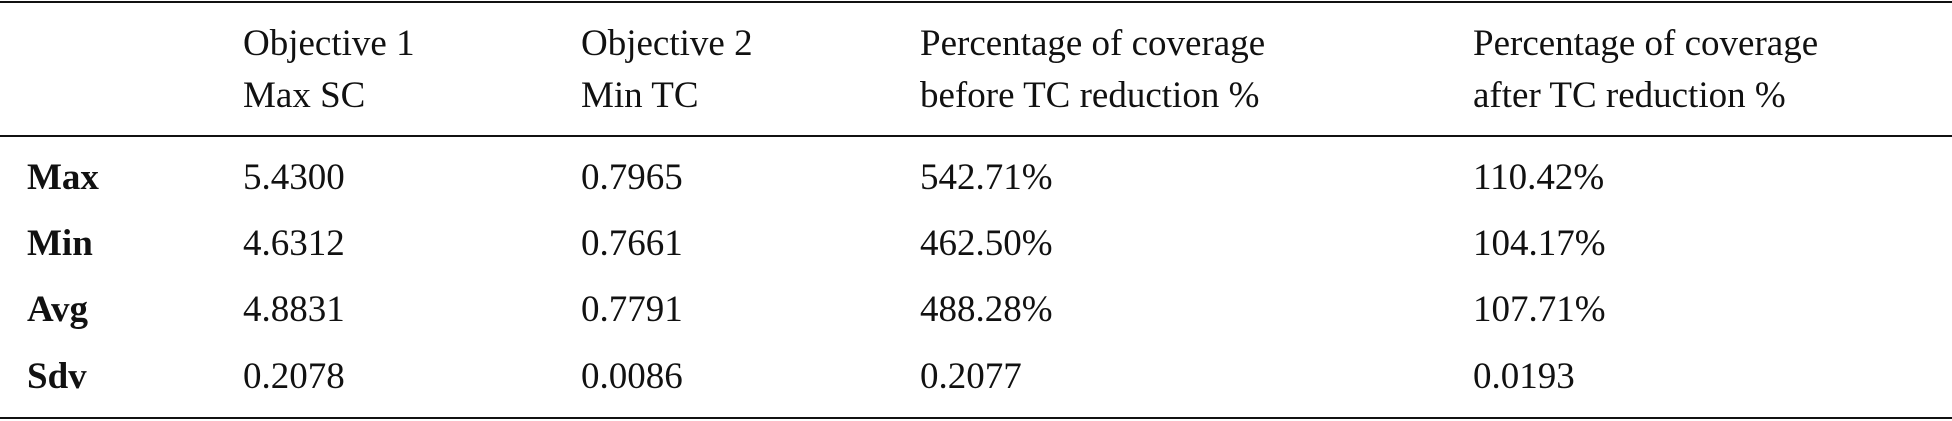 This screenshot has width=1952, height=421. What do you see at coordinates (294, 177) in the screenshot?
I see `table-cell: 5.4300` at bounding box center [294, 177].